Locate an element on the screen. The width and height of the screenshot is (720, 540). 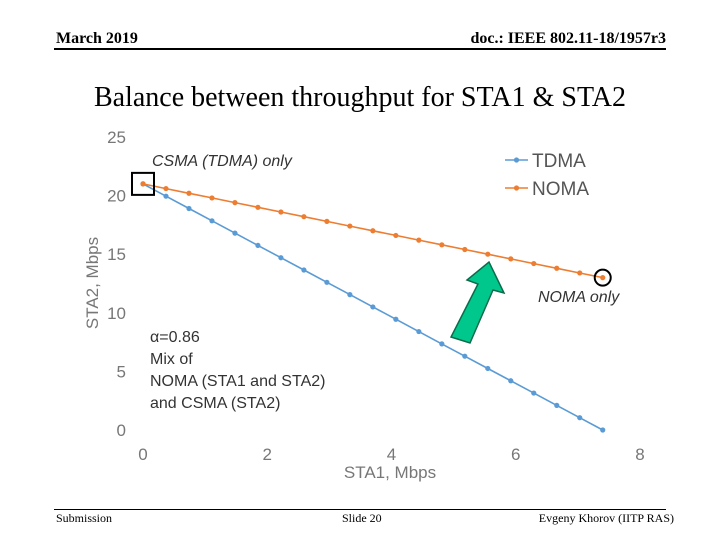
footer-rule is located at coordinates (360, 509).